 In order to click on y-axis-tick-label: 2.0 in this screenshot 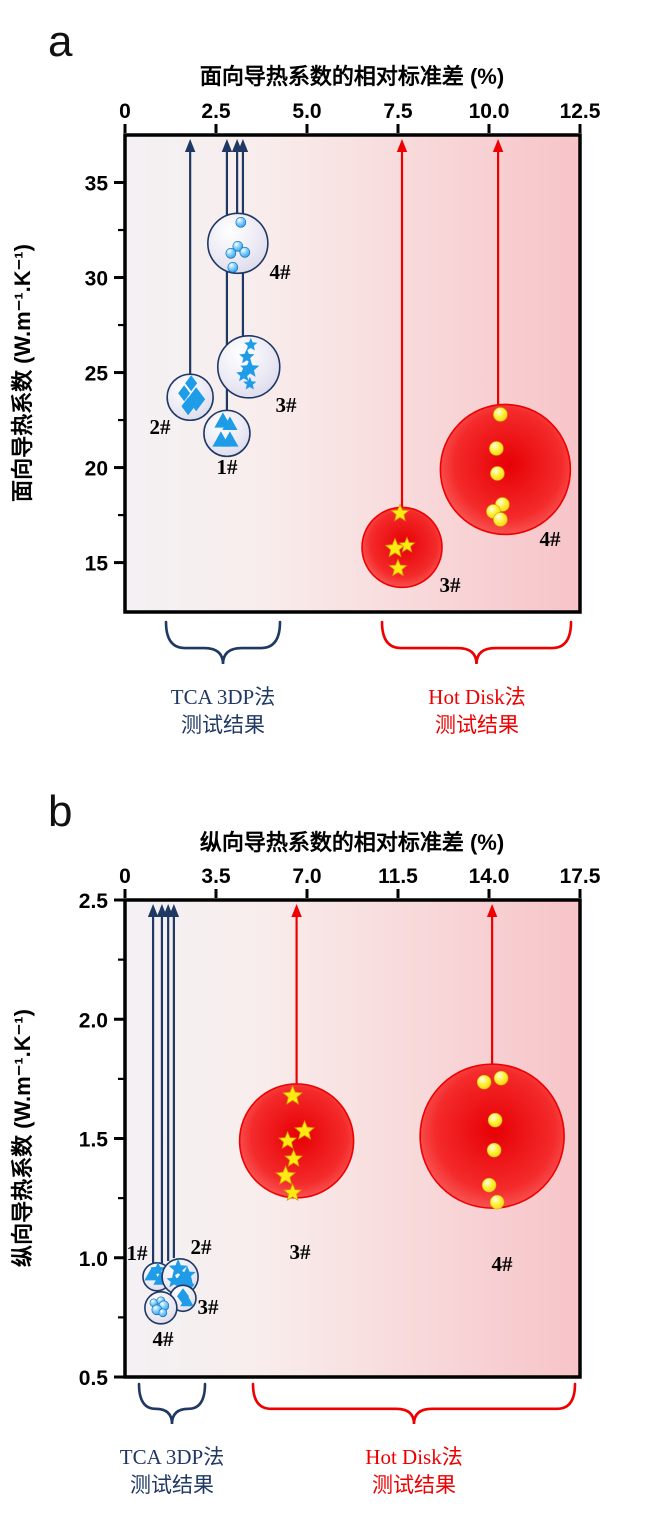, I will do `click(93, 1020)`.